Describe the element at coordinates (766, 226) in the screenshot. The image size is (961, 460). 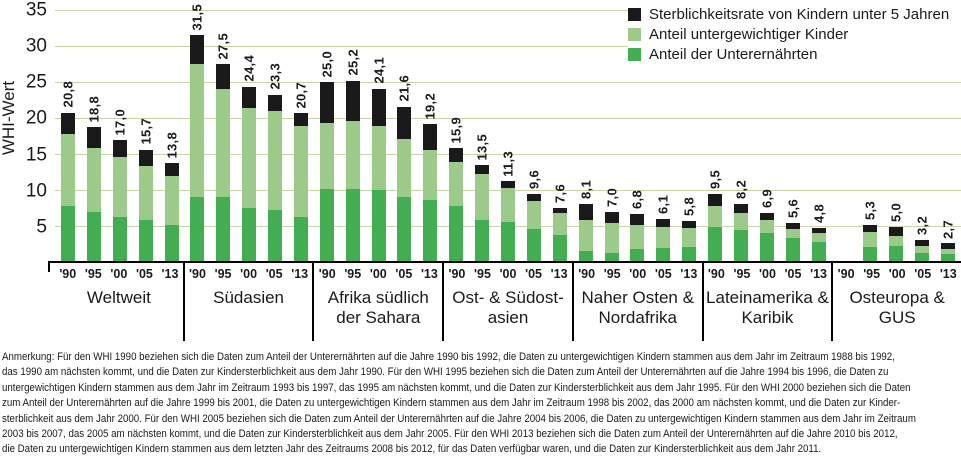
I see `stacked-bar: 6,9` at that location.